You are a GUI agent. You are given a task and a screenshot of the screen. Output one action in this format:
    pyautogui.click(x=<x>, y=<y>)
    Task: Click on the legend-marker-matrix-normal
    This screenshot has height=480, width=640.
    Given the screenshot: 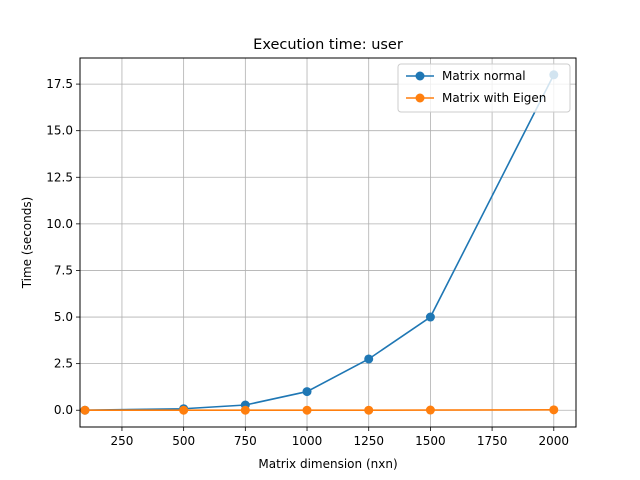 What is the action you would take?
    pyautogui.click(x=420, y=76)
    